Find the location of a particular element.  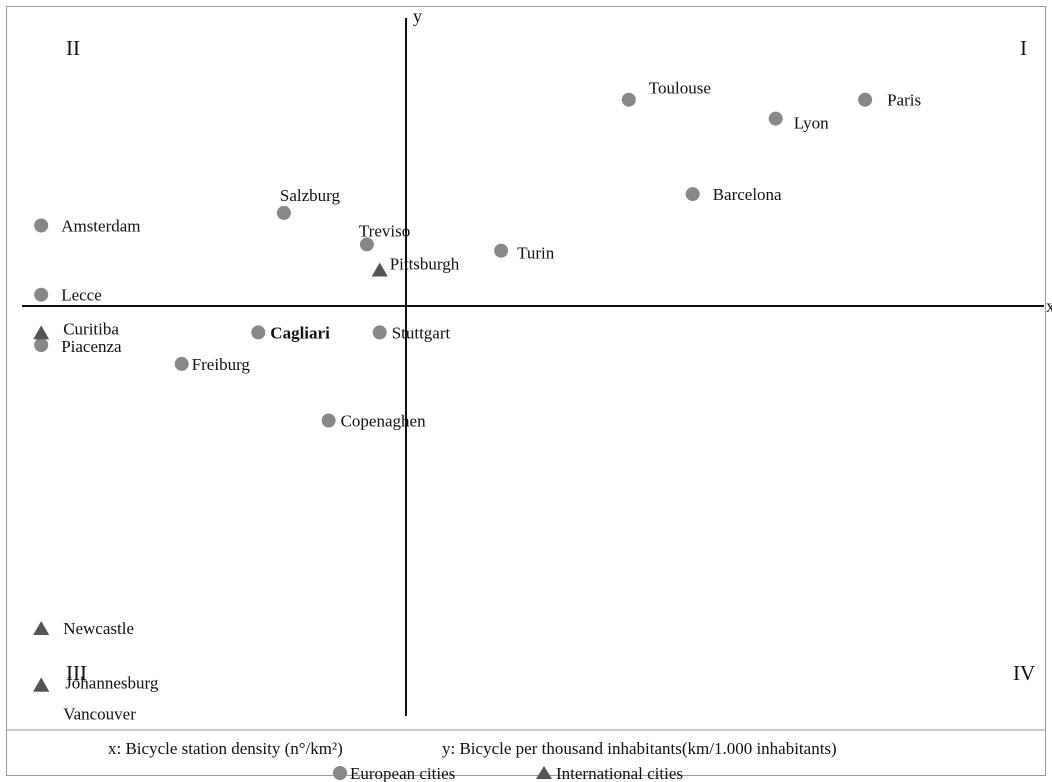

point-stuttgart is located at coordinates (379, 332).